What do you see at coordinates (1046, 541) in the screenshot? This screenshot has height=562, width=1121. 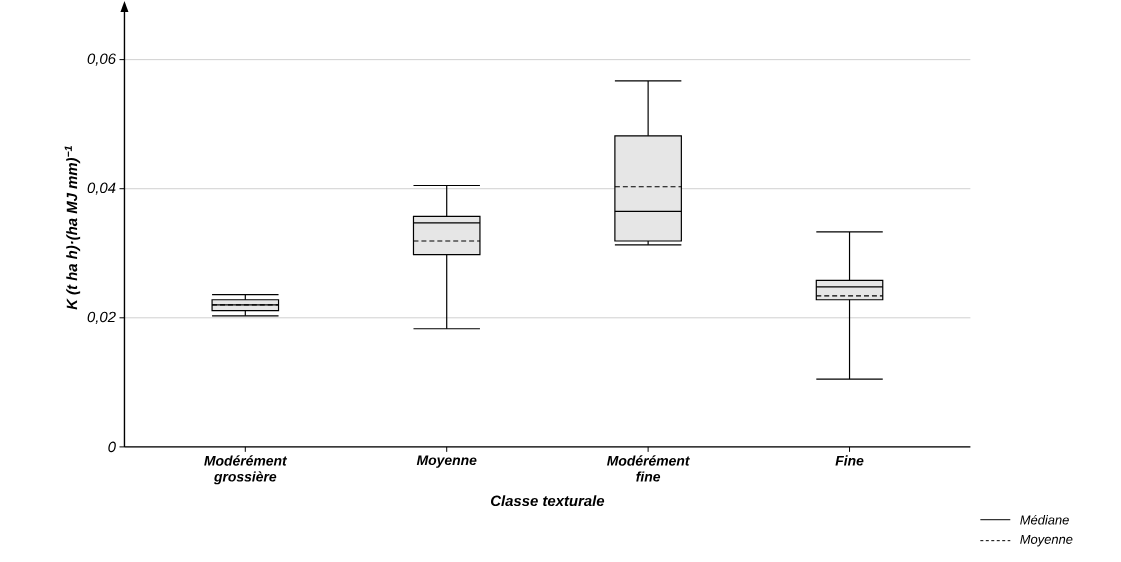 I see `text: Moyenne` at bounding box center [1046, 541].